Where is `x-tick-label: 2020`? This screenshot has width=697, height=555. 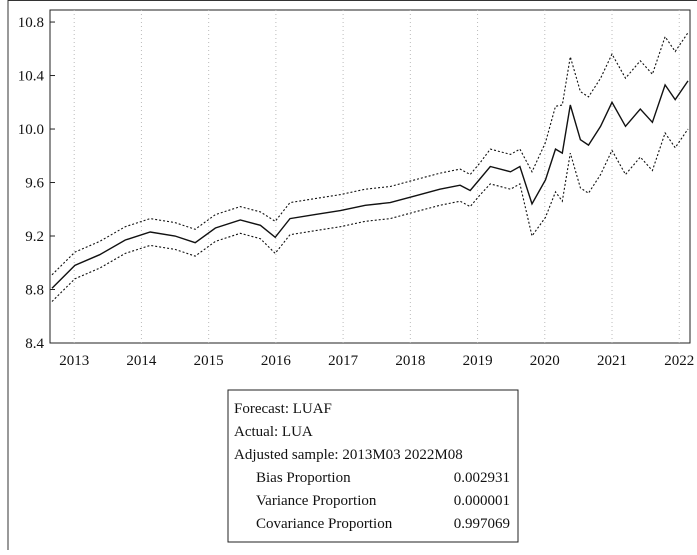 x-tick-label: 2020 is located at coordinates (545, 361).